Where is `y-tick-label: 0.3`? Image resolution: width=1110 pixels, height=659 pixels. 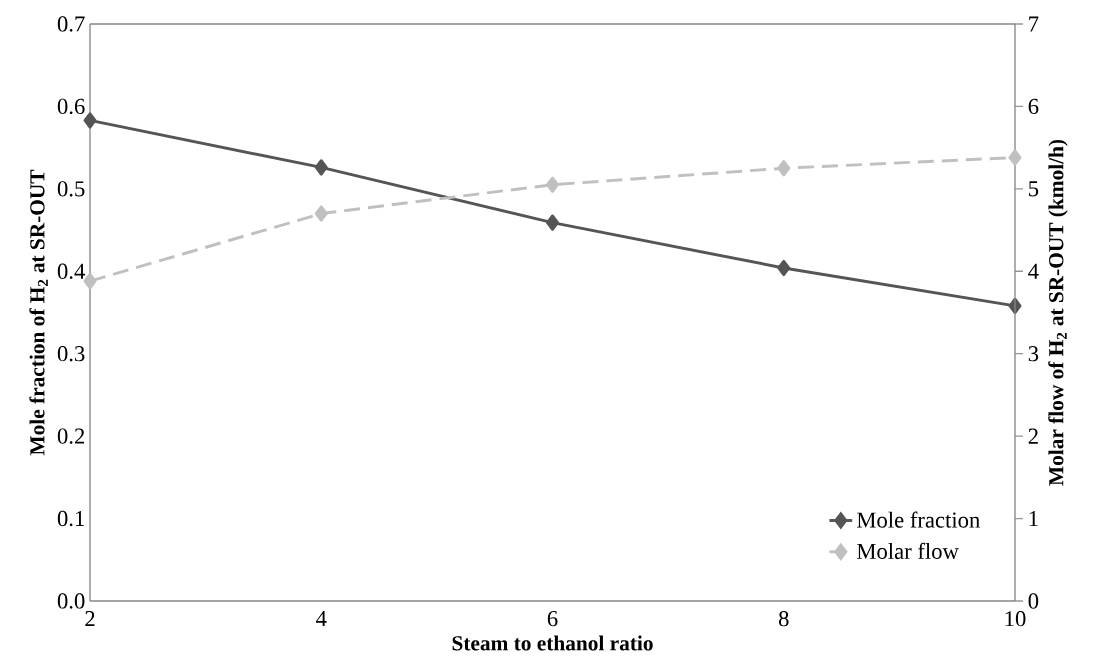
y-tick-label: 0.3 is located at coordinates (71, 354).